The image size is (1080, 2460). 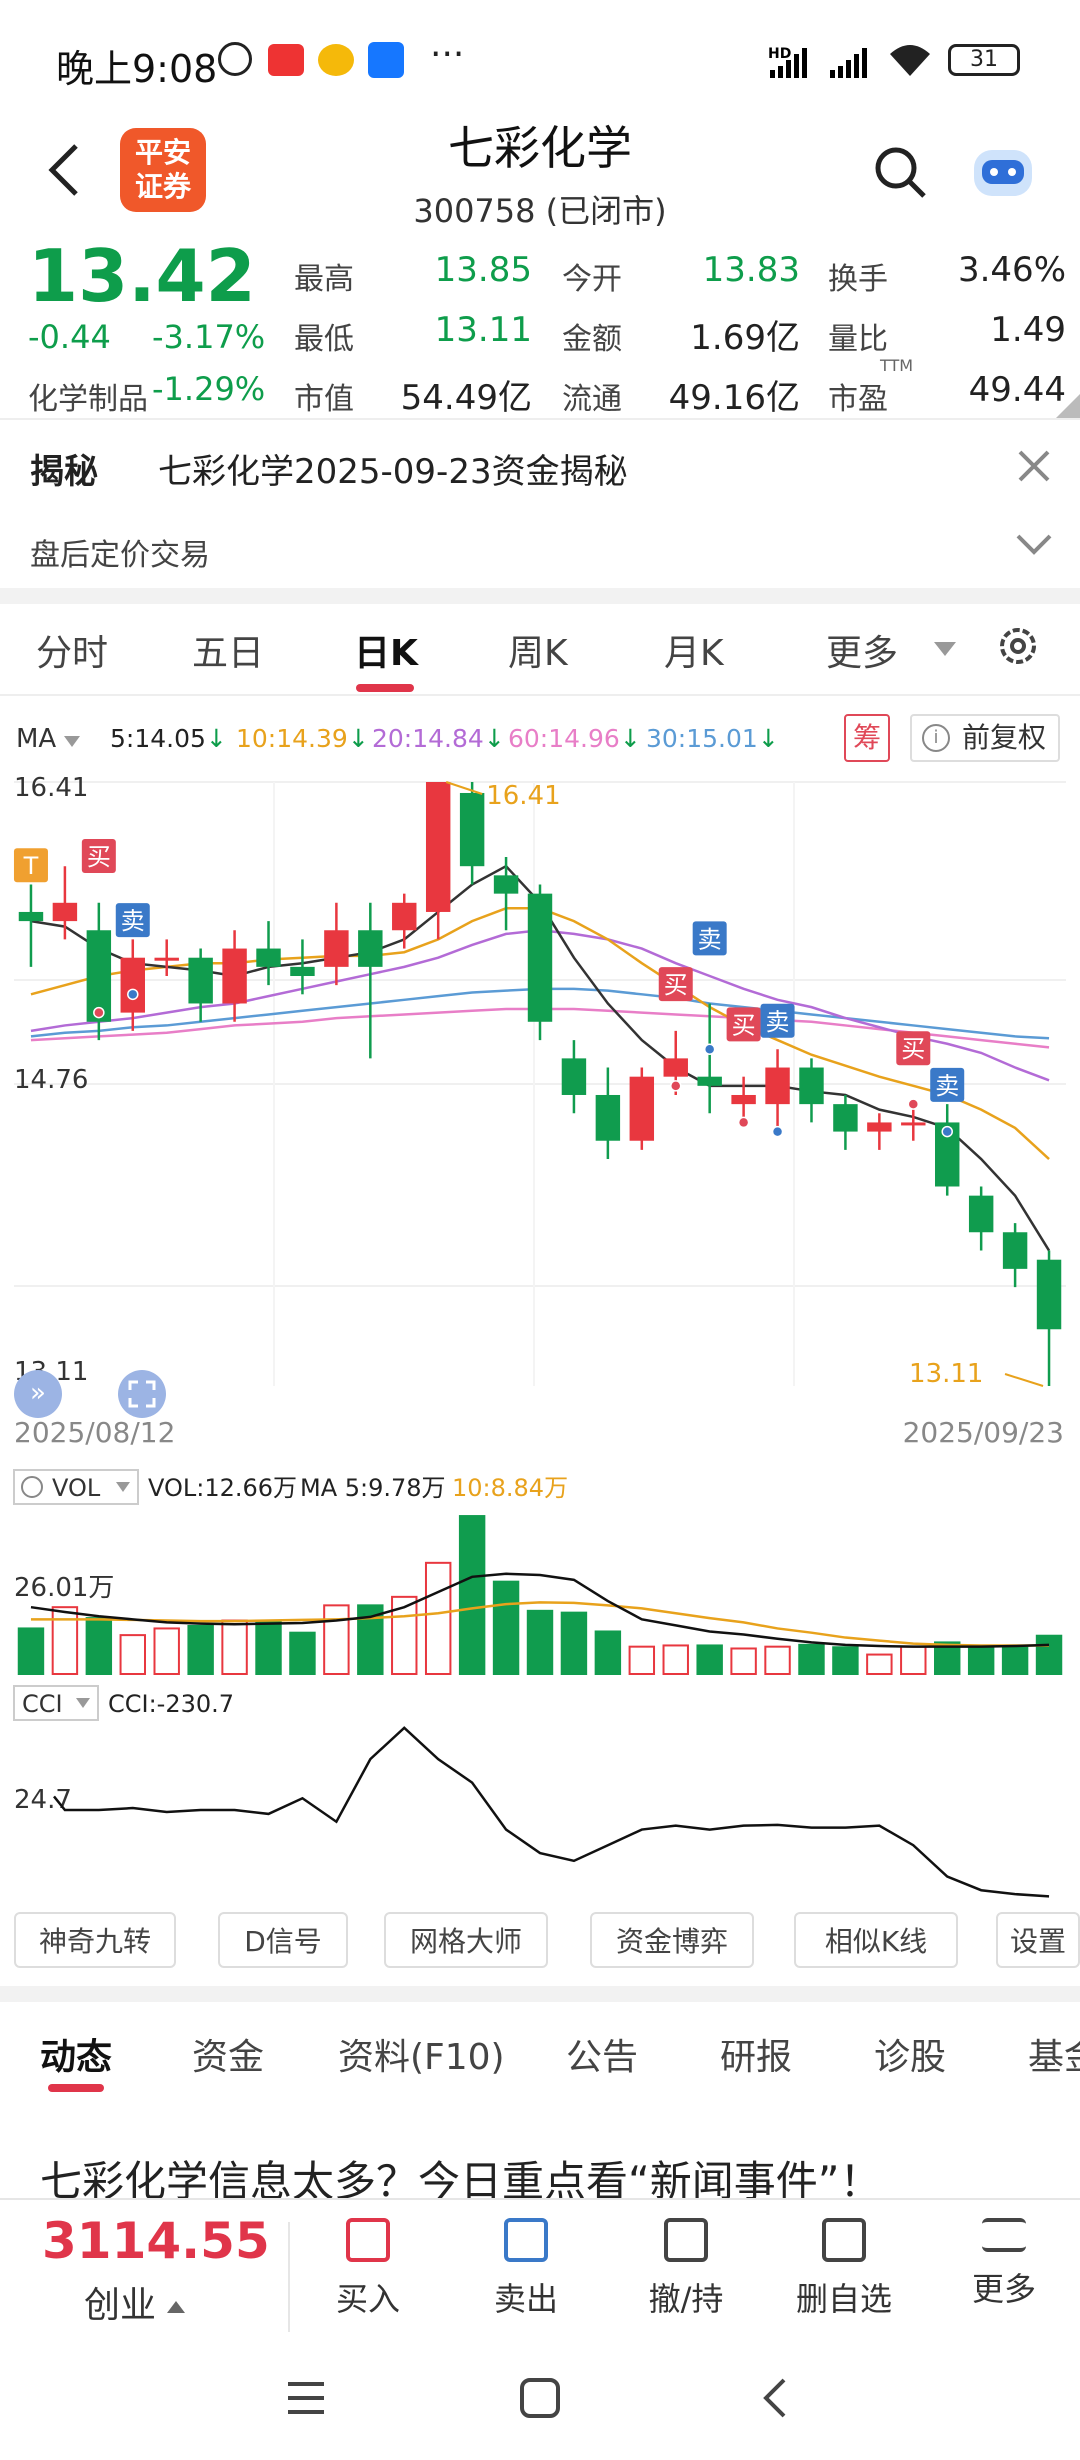 I want to click on chart-tab: 分时, so click(x=72, y=653).